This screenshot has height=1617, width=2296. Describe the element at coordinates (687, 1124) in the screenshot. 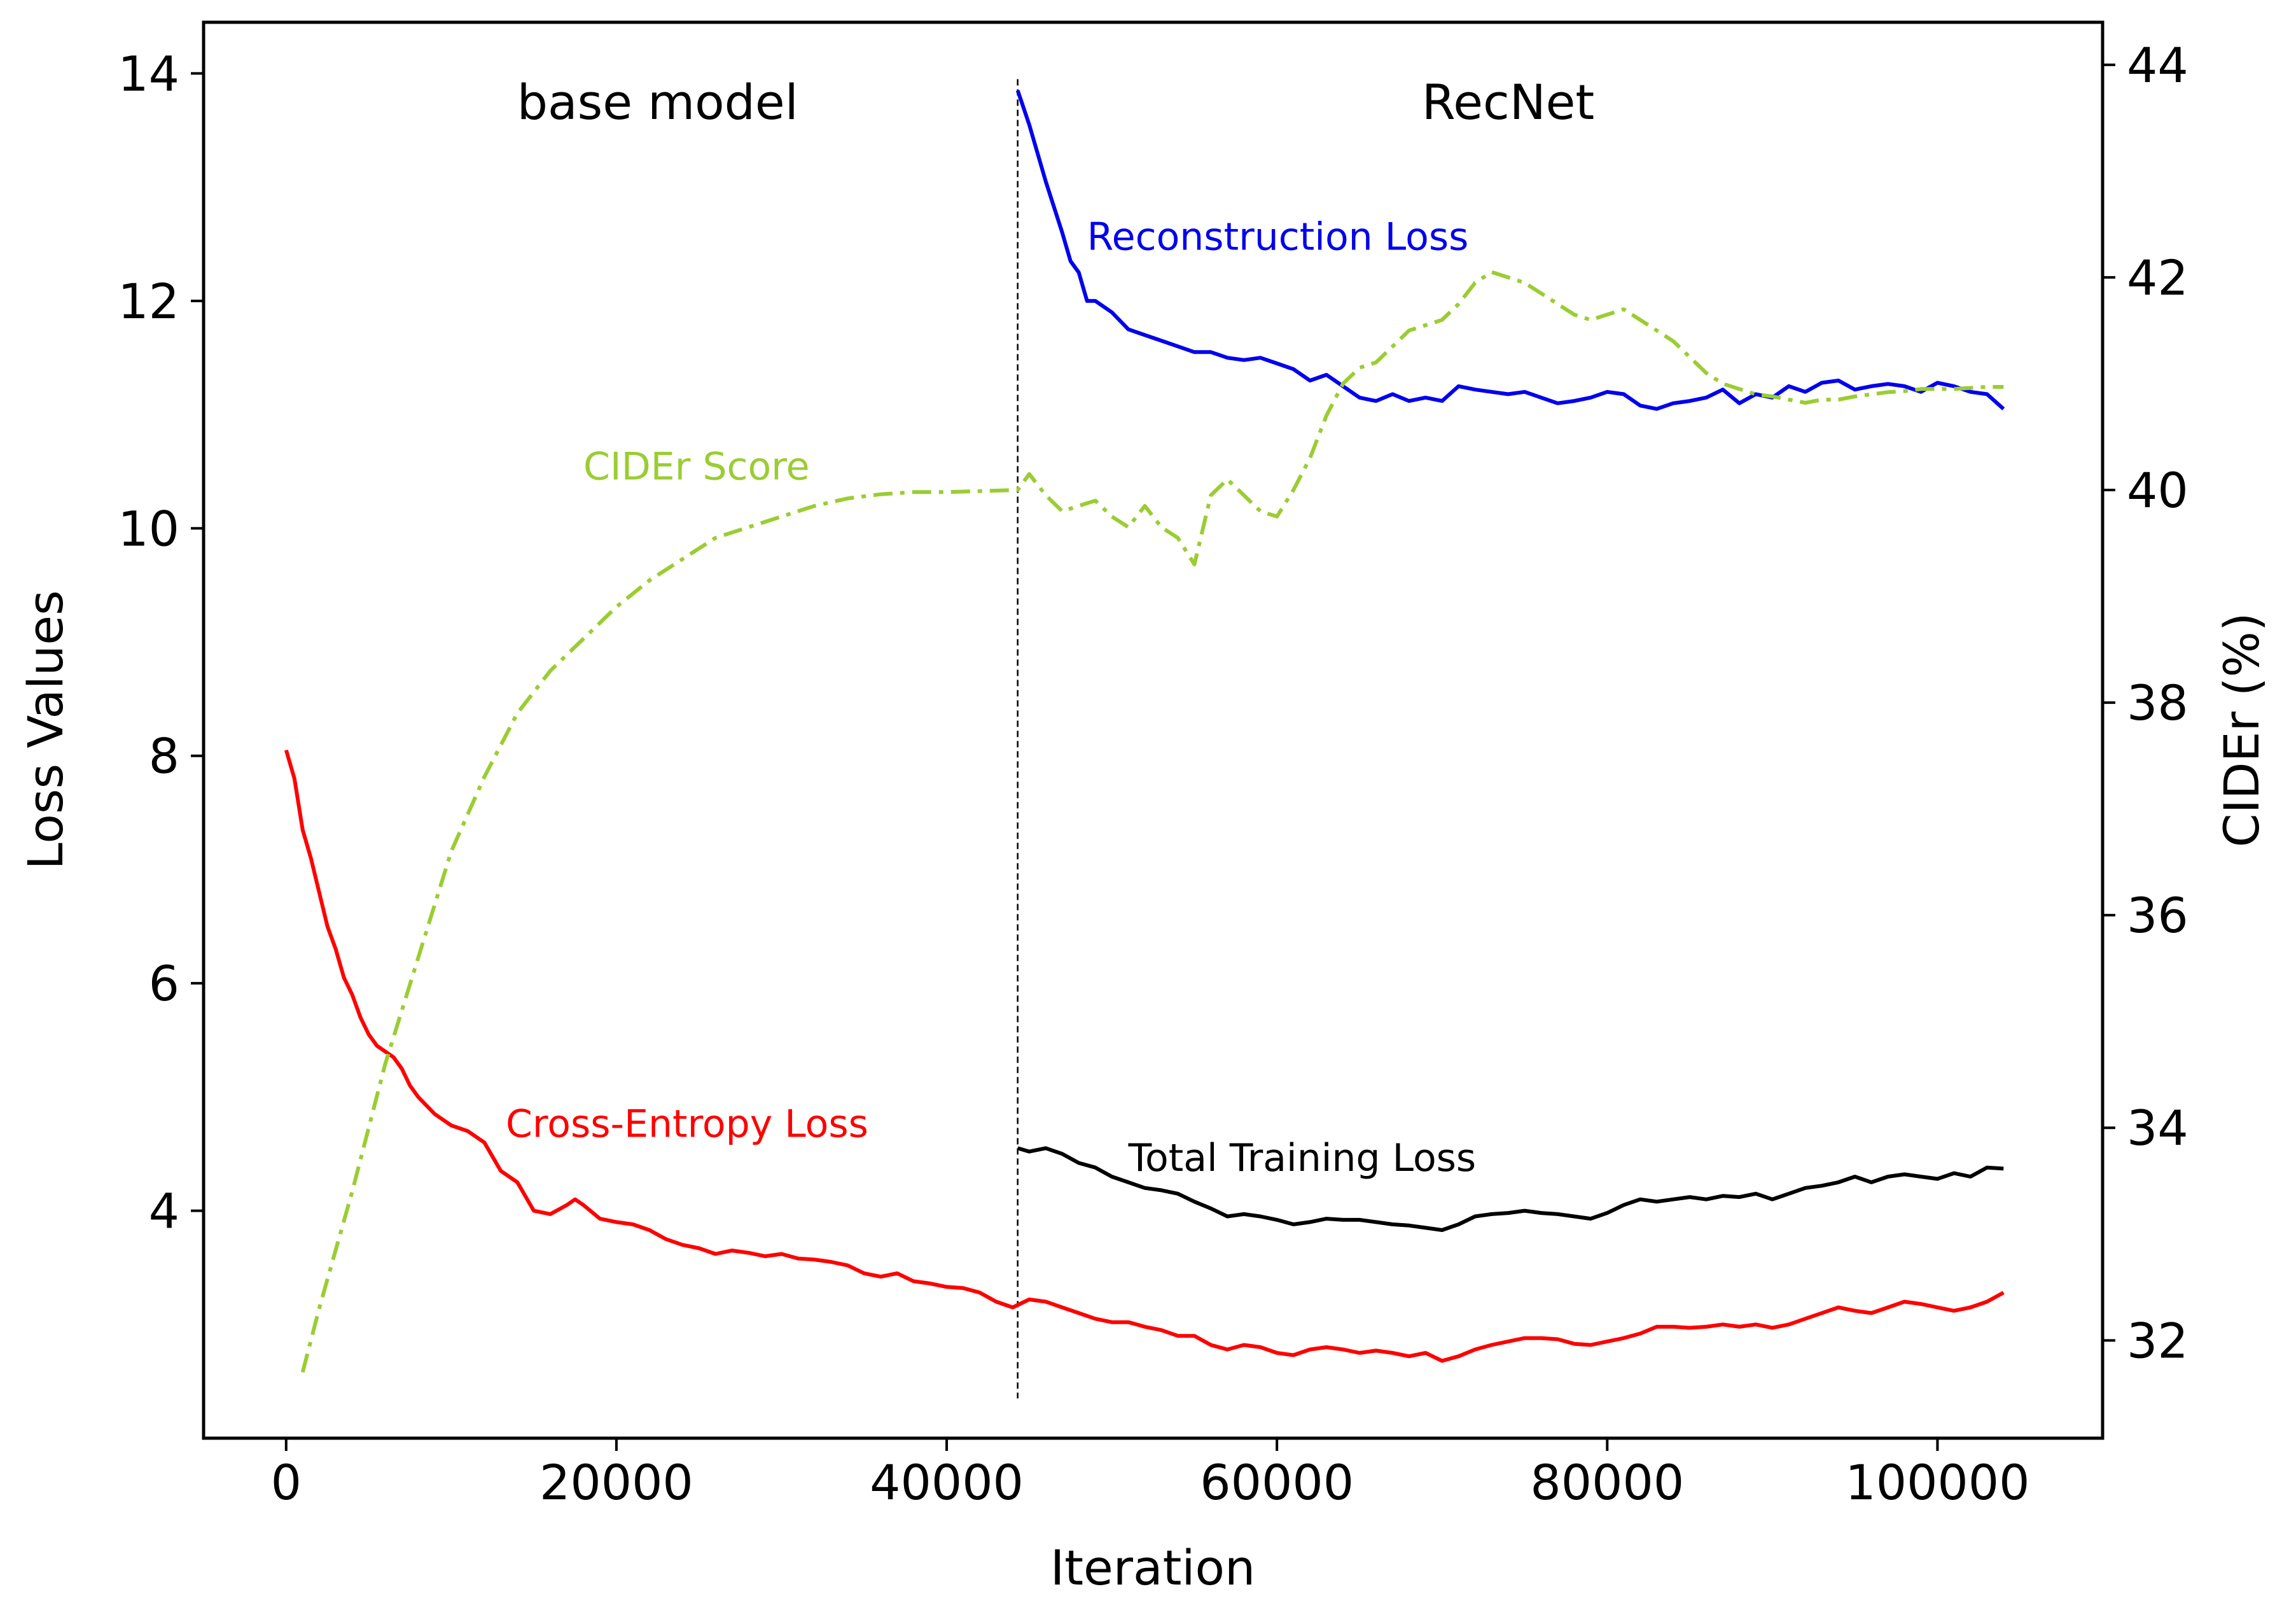

I see `series-label-cross-entropy-loss: Cross-Entropy Loss` at that location.